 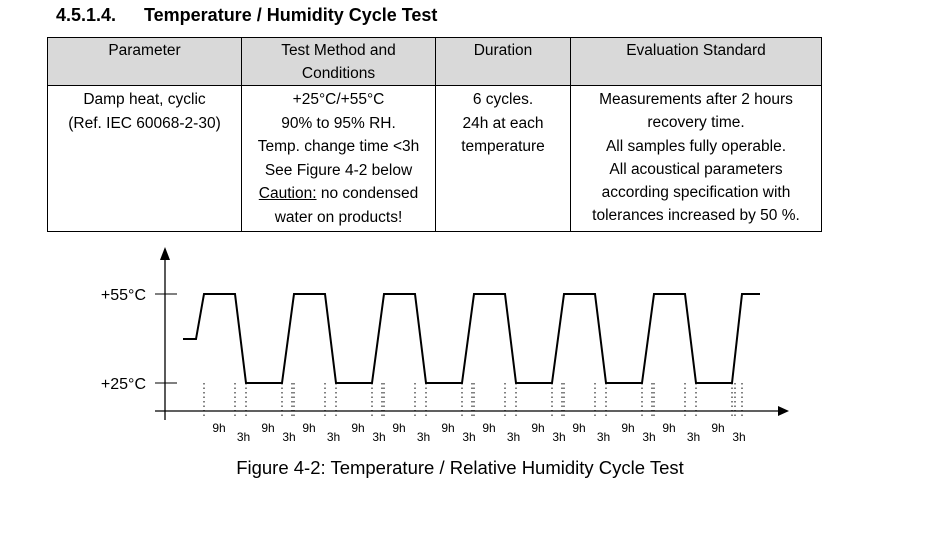 I want to click on y-axis-arrow-icon, so click(x=165, y=253).